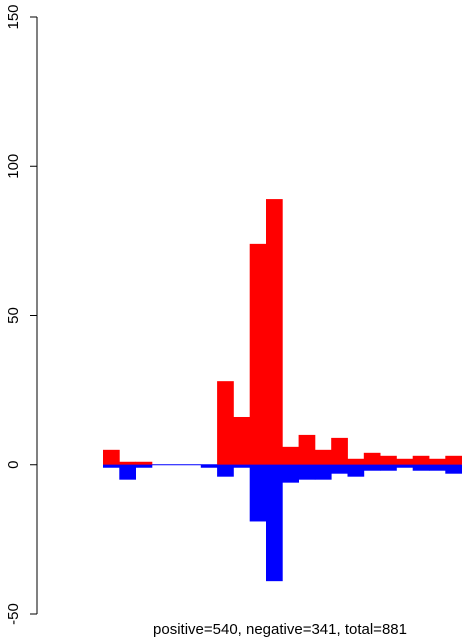 Image resolution: width=465 pixels, height=643 pixels. What do you see at coordinates (13, 465) in the screenshot?
I see `y-tick-label: 0` at bounding box center [13, 465].